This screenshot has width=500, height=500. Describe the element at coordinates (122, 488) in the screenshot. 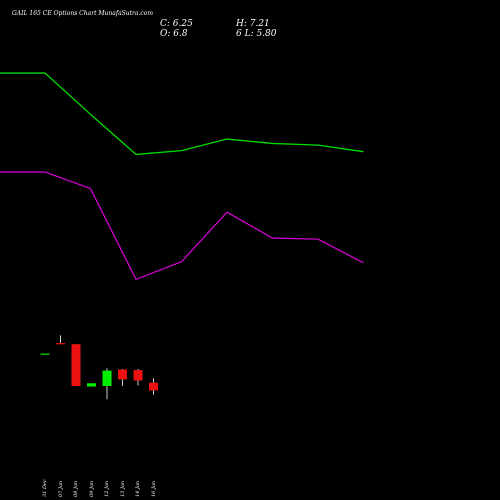

I see `x-tick-label: 13 Jan` at that location.